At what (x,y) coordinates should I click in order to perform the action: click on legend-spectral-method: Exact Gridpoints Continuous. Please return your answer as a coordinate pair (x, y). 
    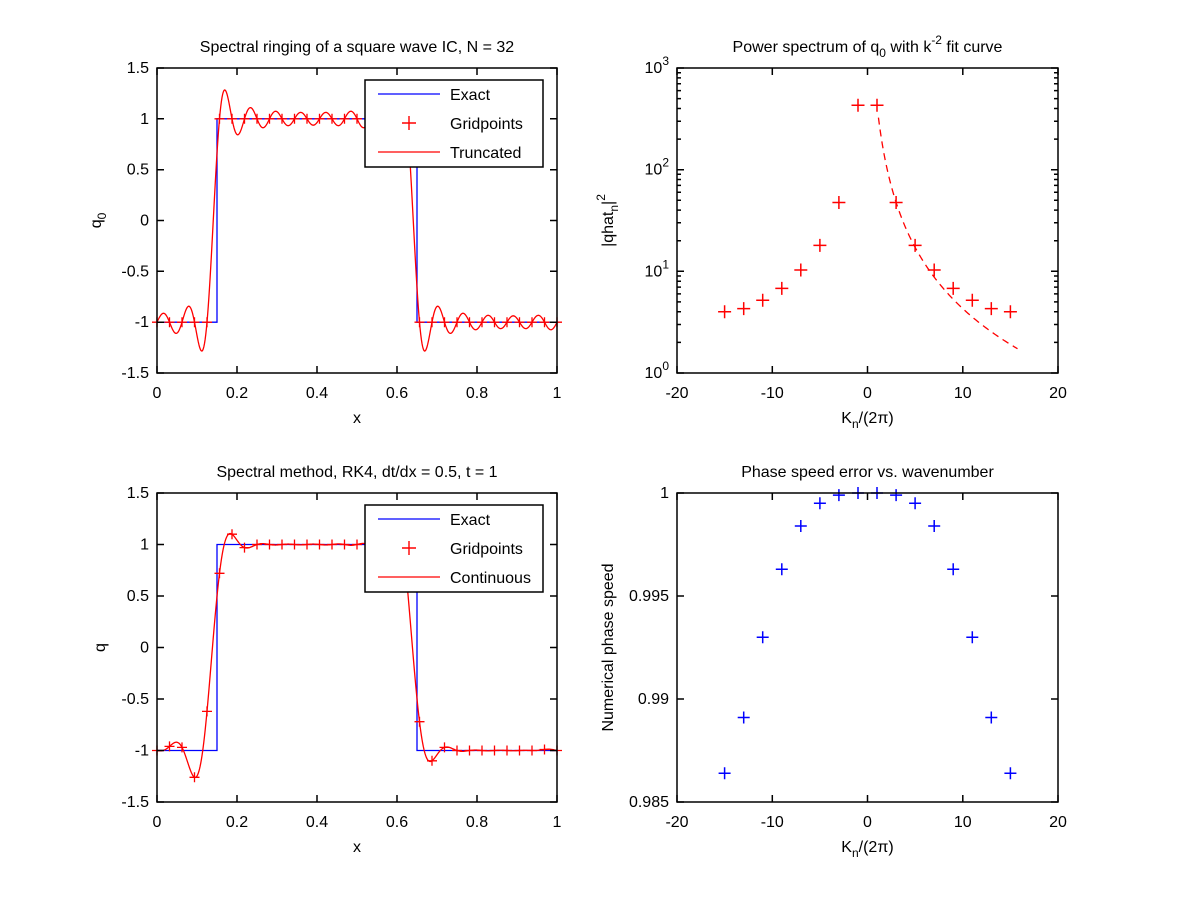
    Looking at the image, I should click on (454, 548).